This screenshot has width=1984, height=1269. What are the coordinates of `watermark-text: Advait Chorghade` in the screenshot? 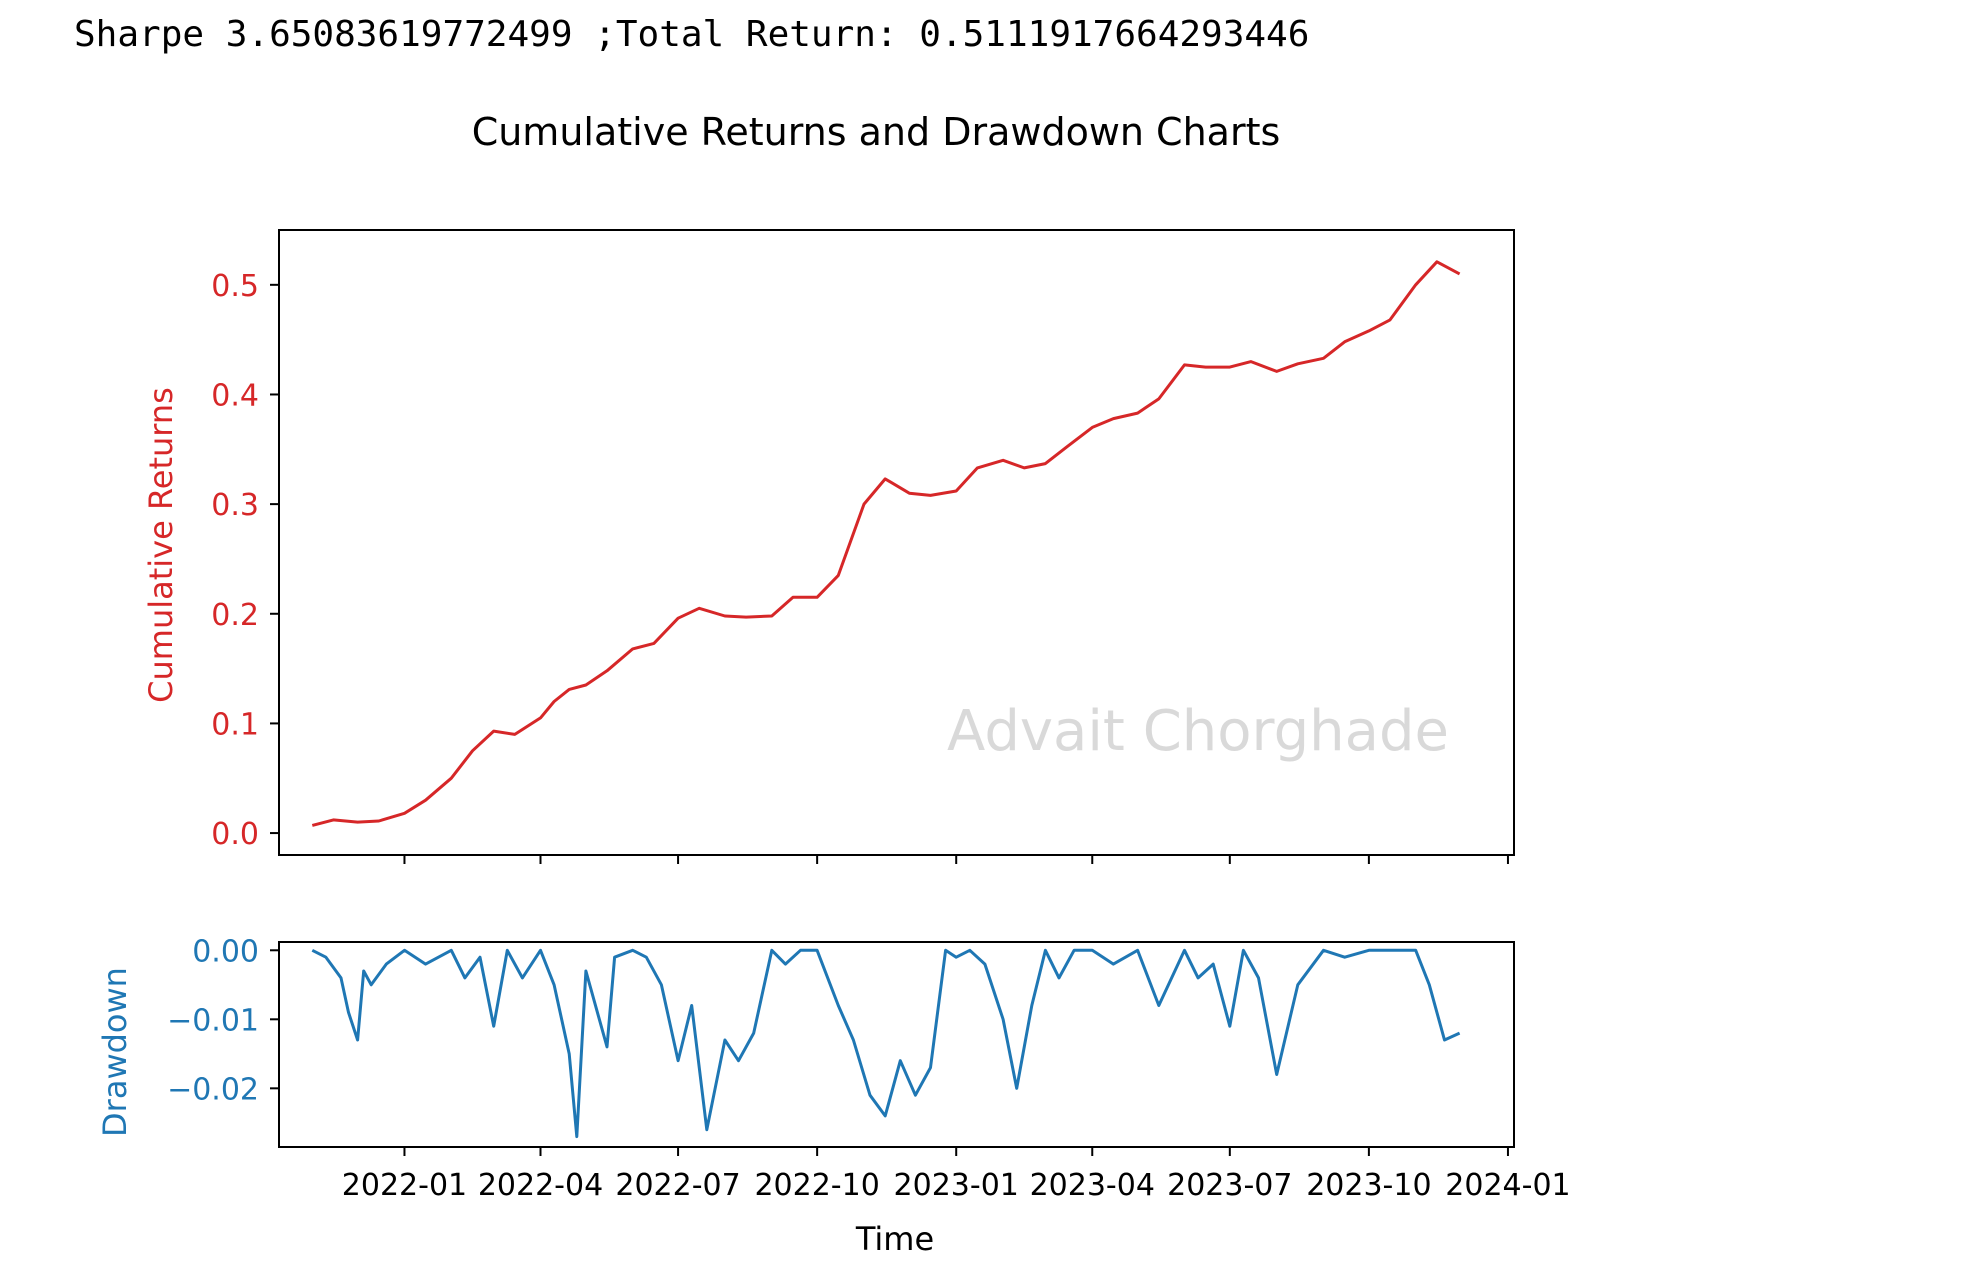 It's located at (1198, 731).